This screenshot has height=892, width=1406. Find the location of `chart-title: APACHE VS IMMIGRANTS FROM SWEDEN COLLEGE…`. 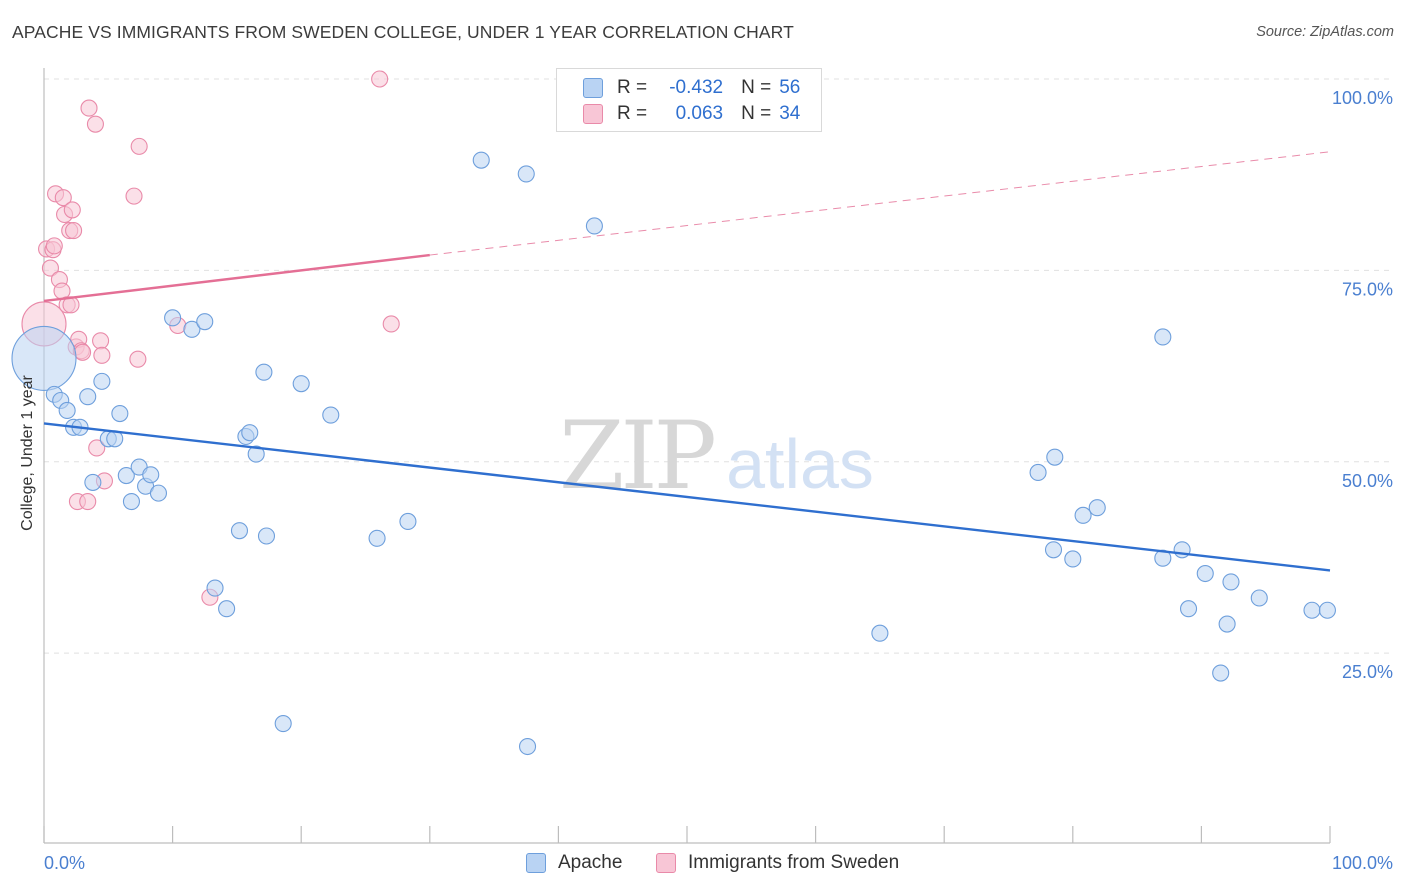

chart-title: APACHE VS IMMIGRANTS FROM SWEDEN COLLEGE… is located at coordinates (403, 32).